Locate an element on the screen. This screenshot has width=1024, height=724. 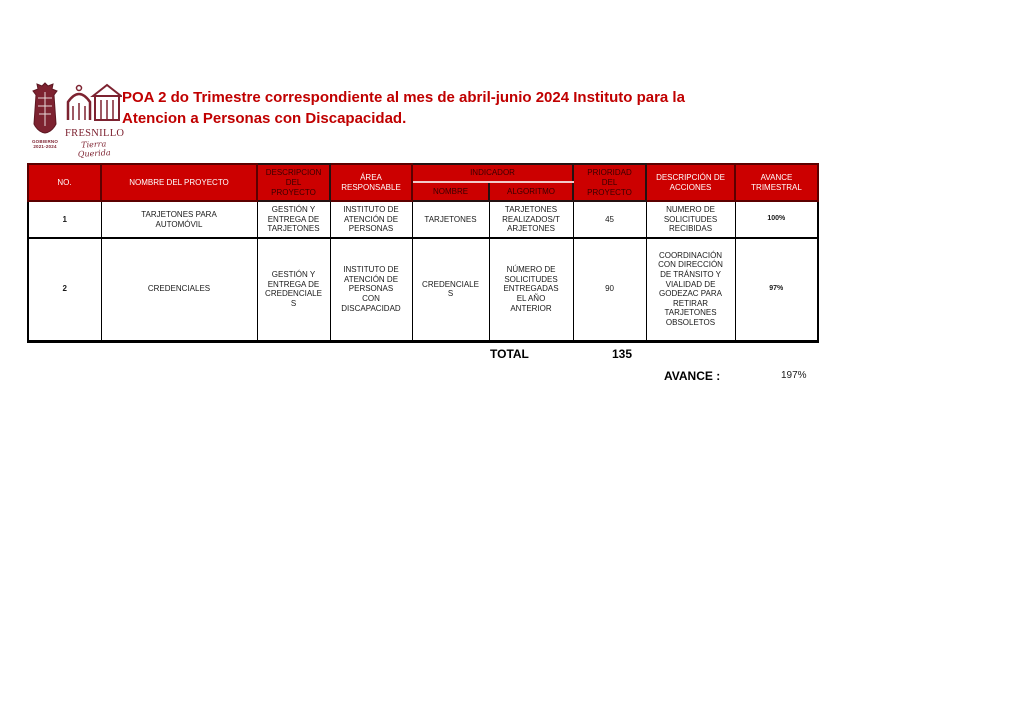
cell-descripcion-proyecto: GESTIÓN Y ENTREGA DE TARJETONES is located at coordinates (293, 219).